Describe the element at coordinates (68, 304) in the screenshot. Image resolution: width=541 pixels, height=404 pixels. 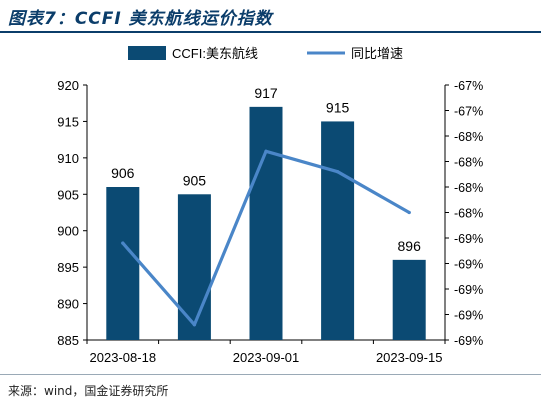
I see `y-left-tick-label: 890` at that location.